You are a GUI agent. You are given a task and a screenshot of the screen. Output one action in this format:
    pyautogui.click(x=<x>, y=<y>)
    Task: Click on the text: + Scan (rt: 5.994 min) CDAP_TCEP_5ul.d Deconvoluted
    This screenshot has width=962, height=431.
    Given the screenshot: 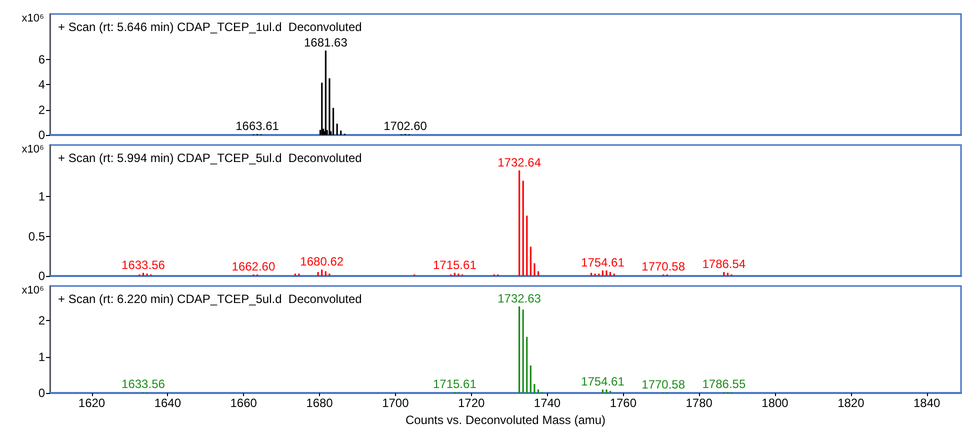 What is the action you would take?
    pyautogui.click(x=210, y=158)
    